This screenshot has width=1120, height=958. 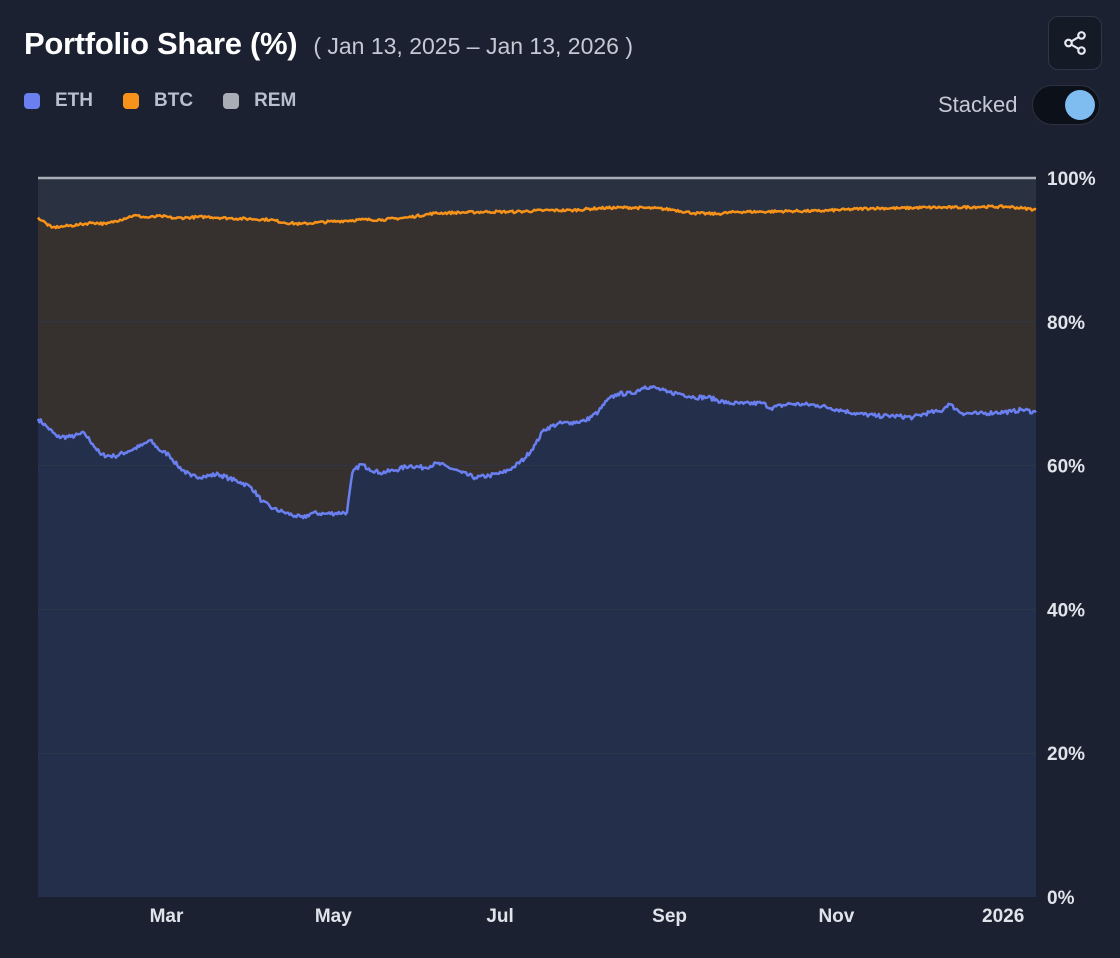 What do you see at coordinates (1066, 610) in the screenshot?
I see `y-tick-label: 40%` at bounding box center [1066, 610].